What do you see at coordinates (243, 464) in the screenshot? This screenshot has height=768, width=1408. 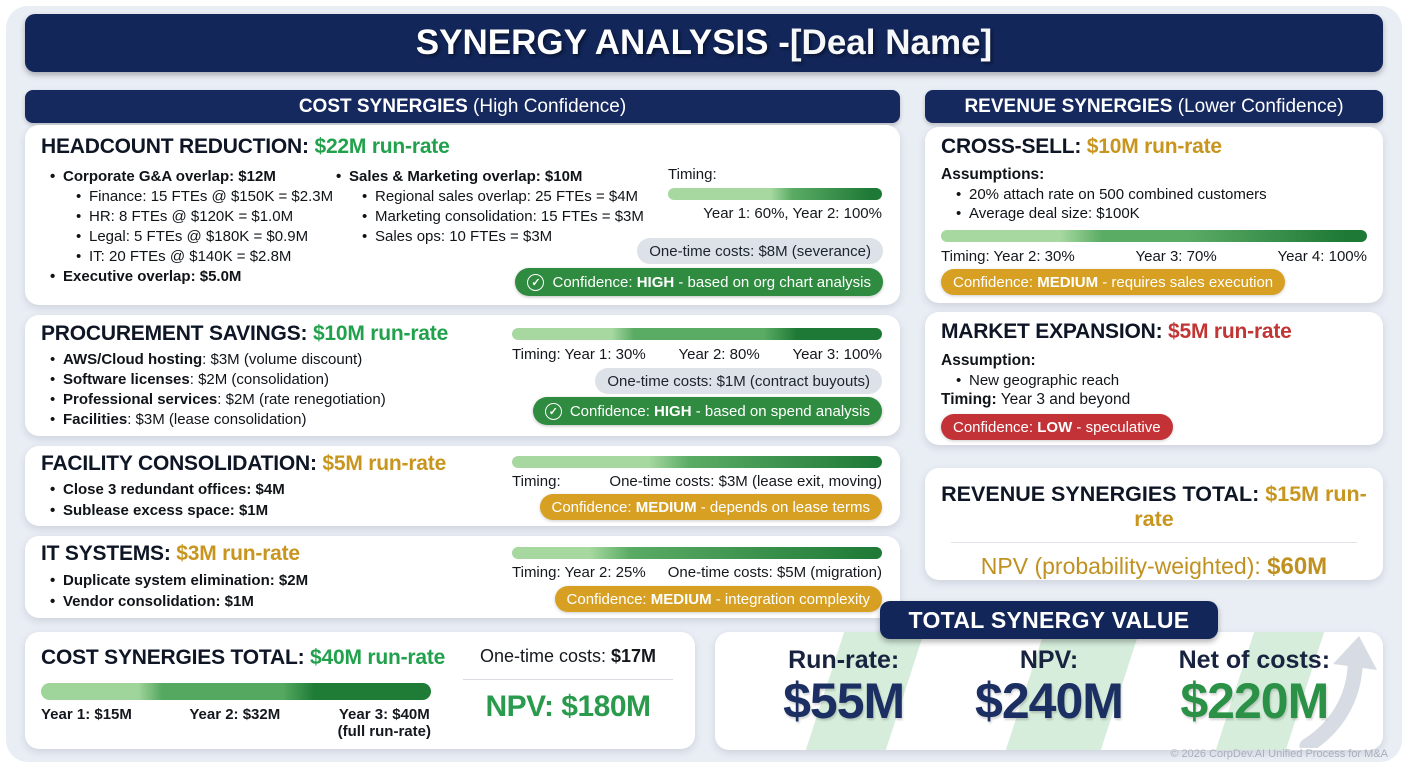 I see `facility-card-title: FACILITY CONSOLIDATION: $5M run-rate` at bounding box center [243, 464].